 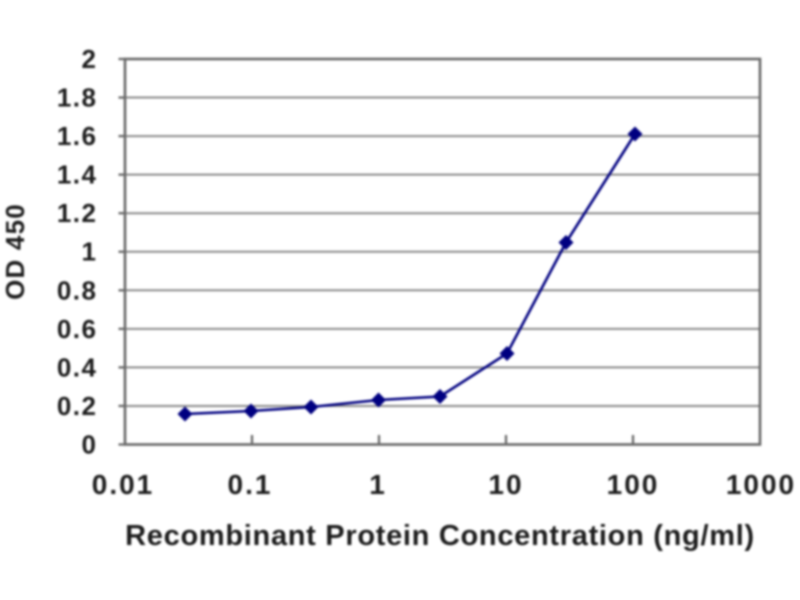 I want to click on svg-text: 0.01, so click(x=123, y=484).